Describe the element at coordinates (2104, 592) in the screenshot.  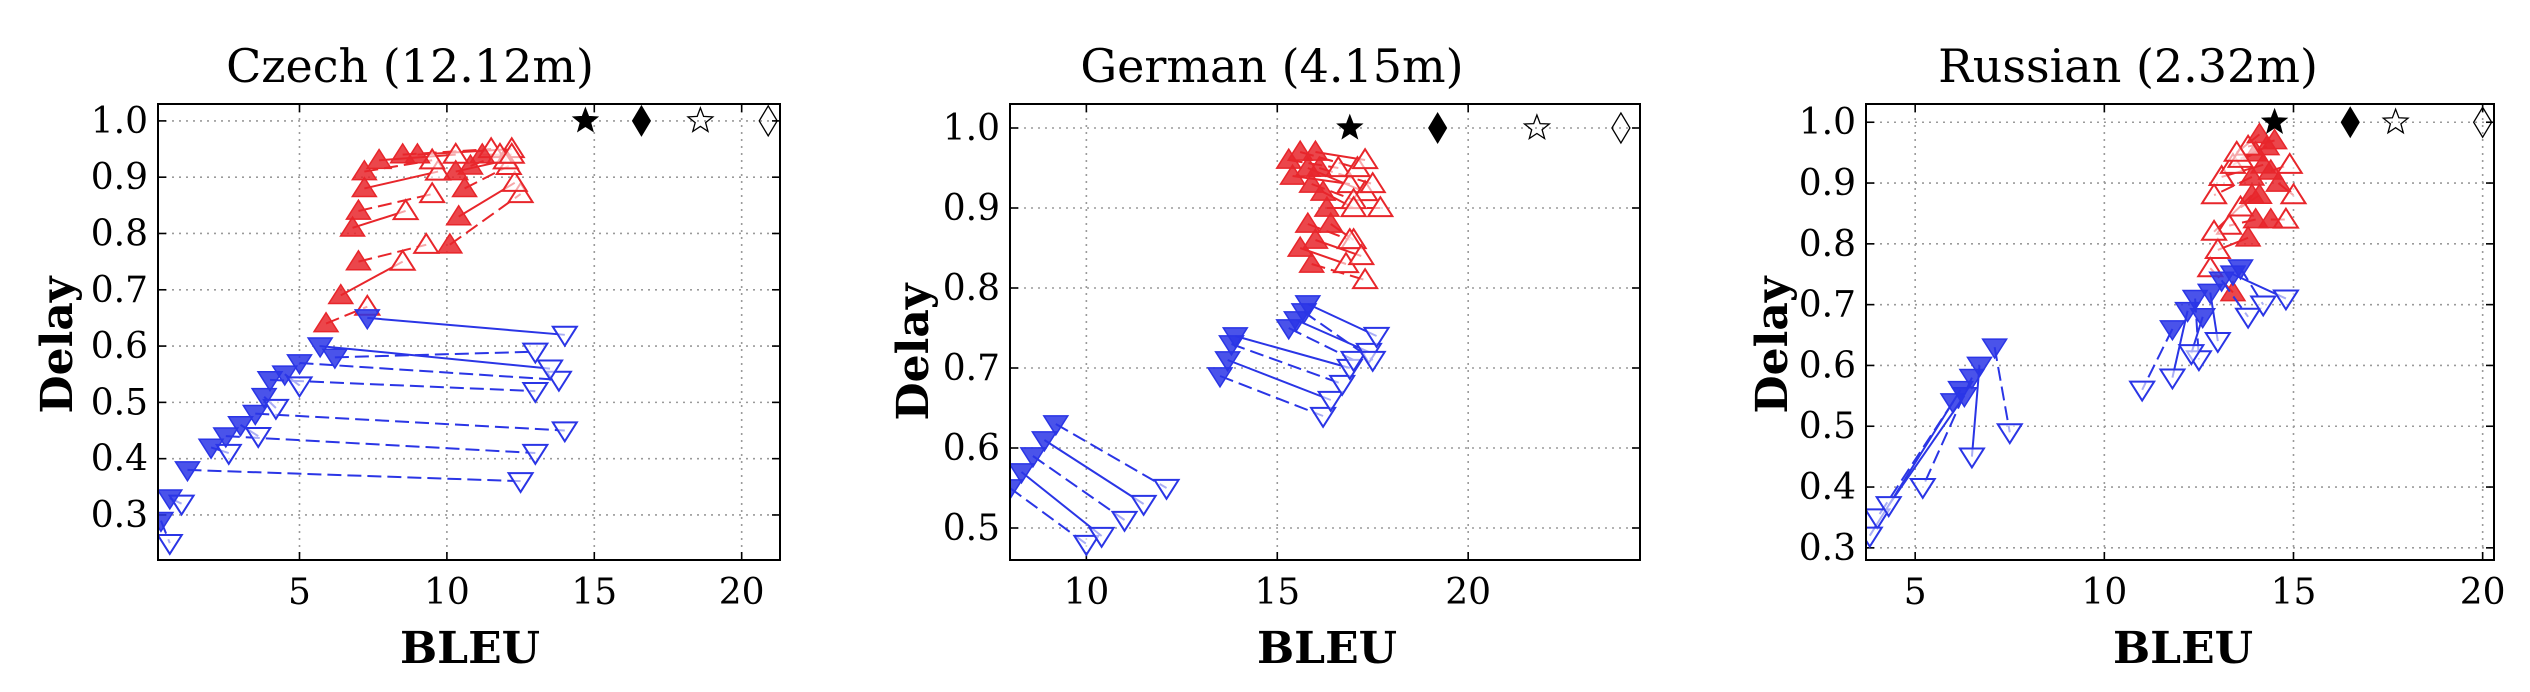
I see `x-tick-label: 10` at that location.